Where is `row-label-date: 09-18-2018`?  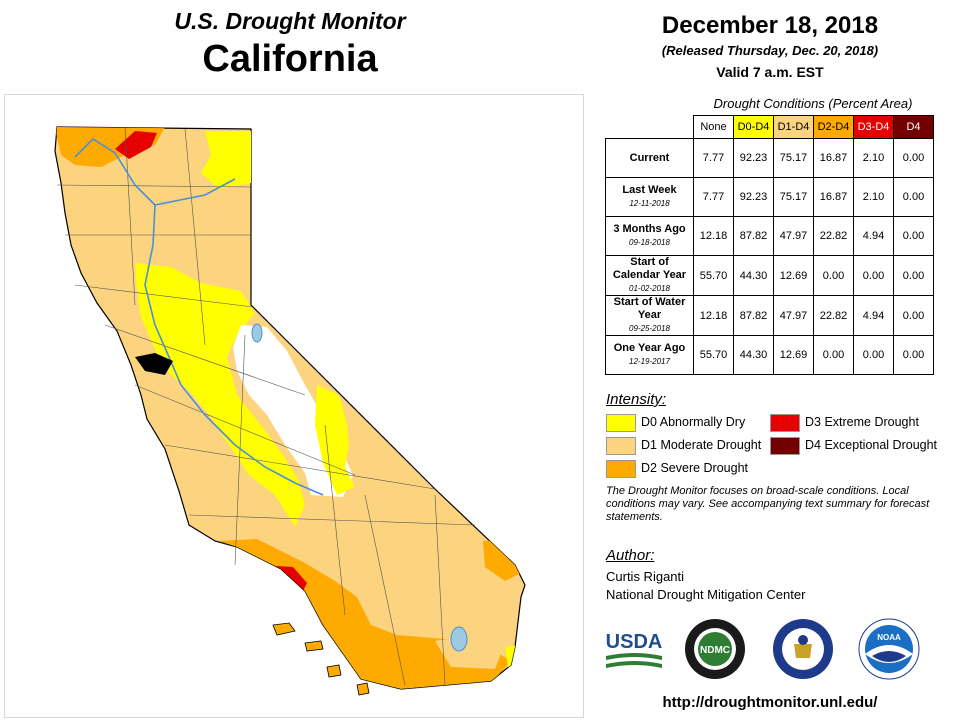 row-label-date: 09-18-2018 is located at coordinates (649, 242).